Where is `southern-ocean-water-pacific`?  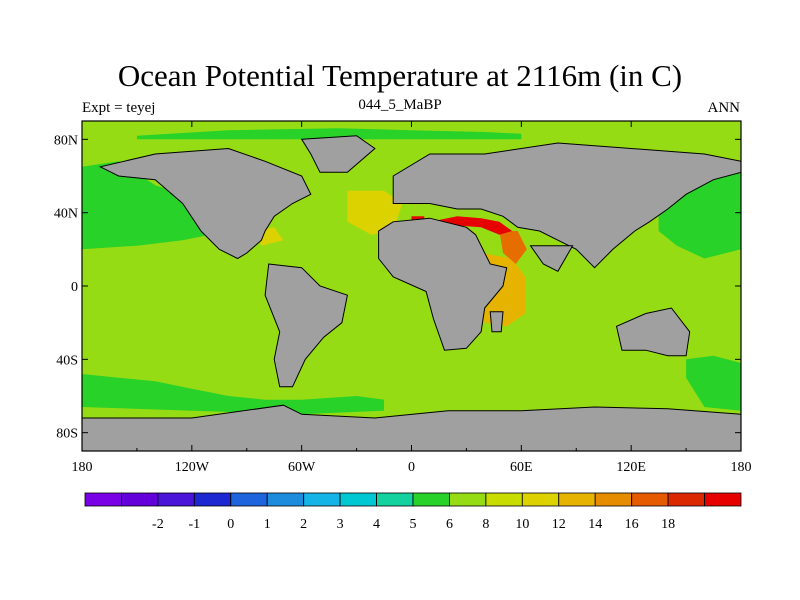 southern-ocean-water-pacific is located at coordinates (233, 394).